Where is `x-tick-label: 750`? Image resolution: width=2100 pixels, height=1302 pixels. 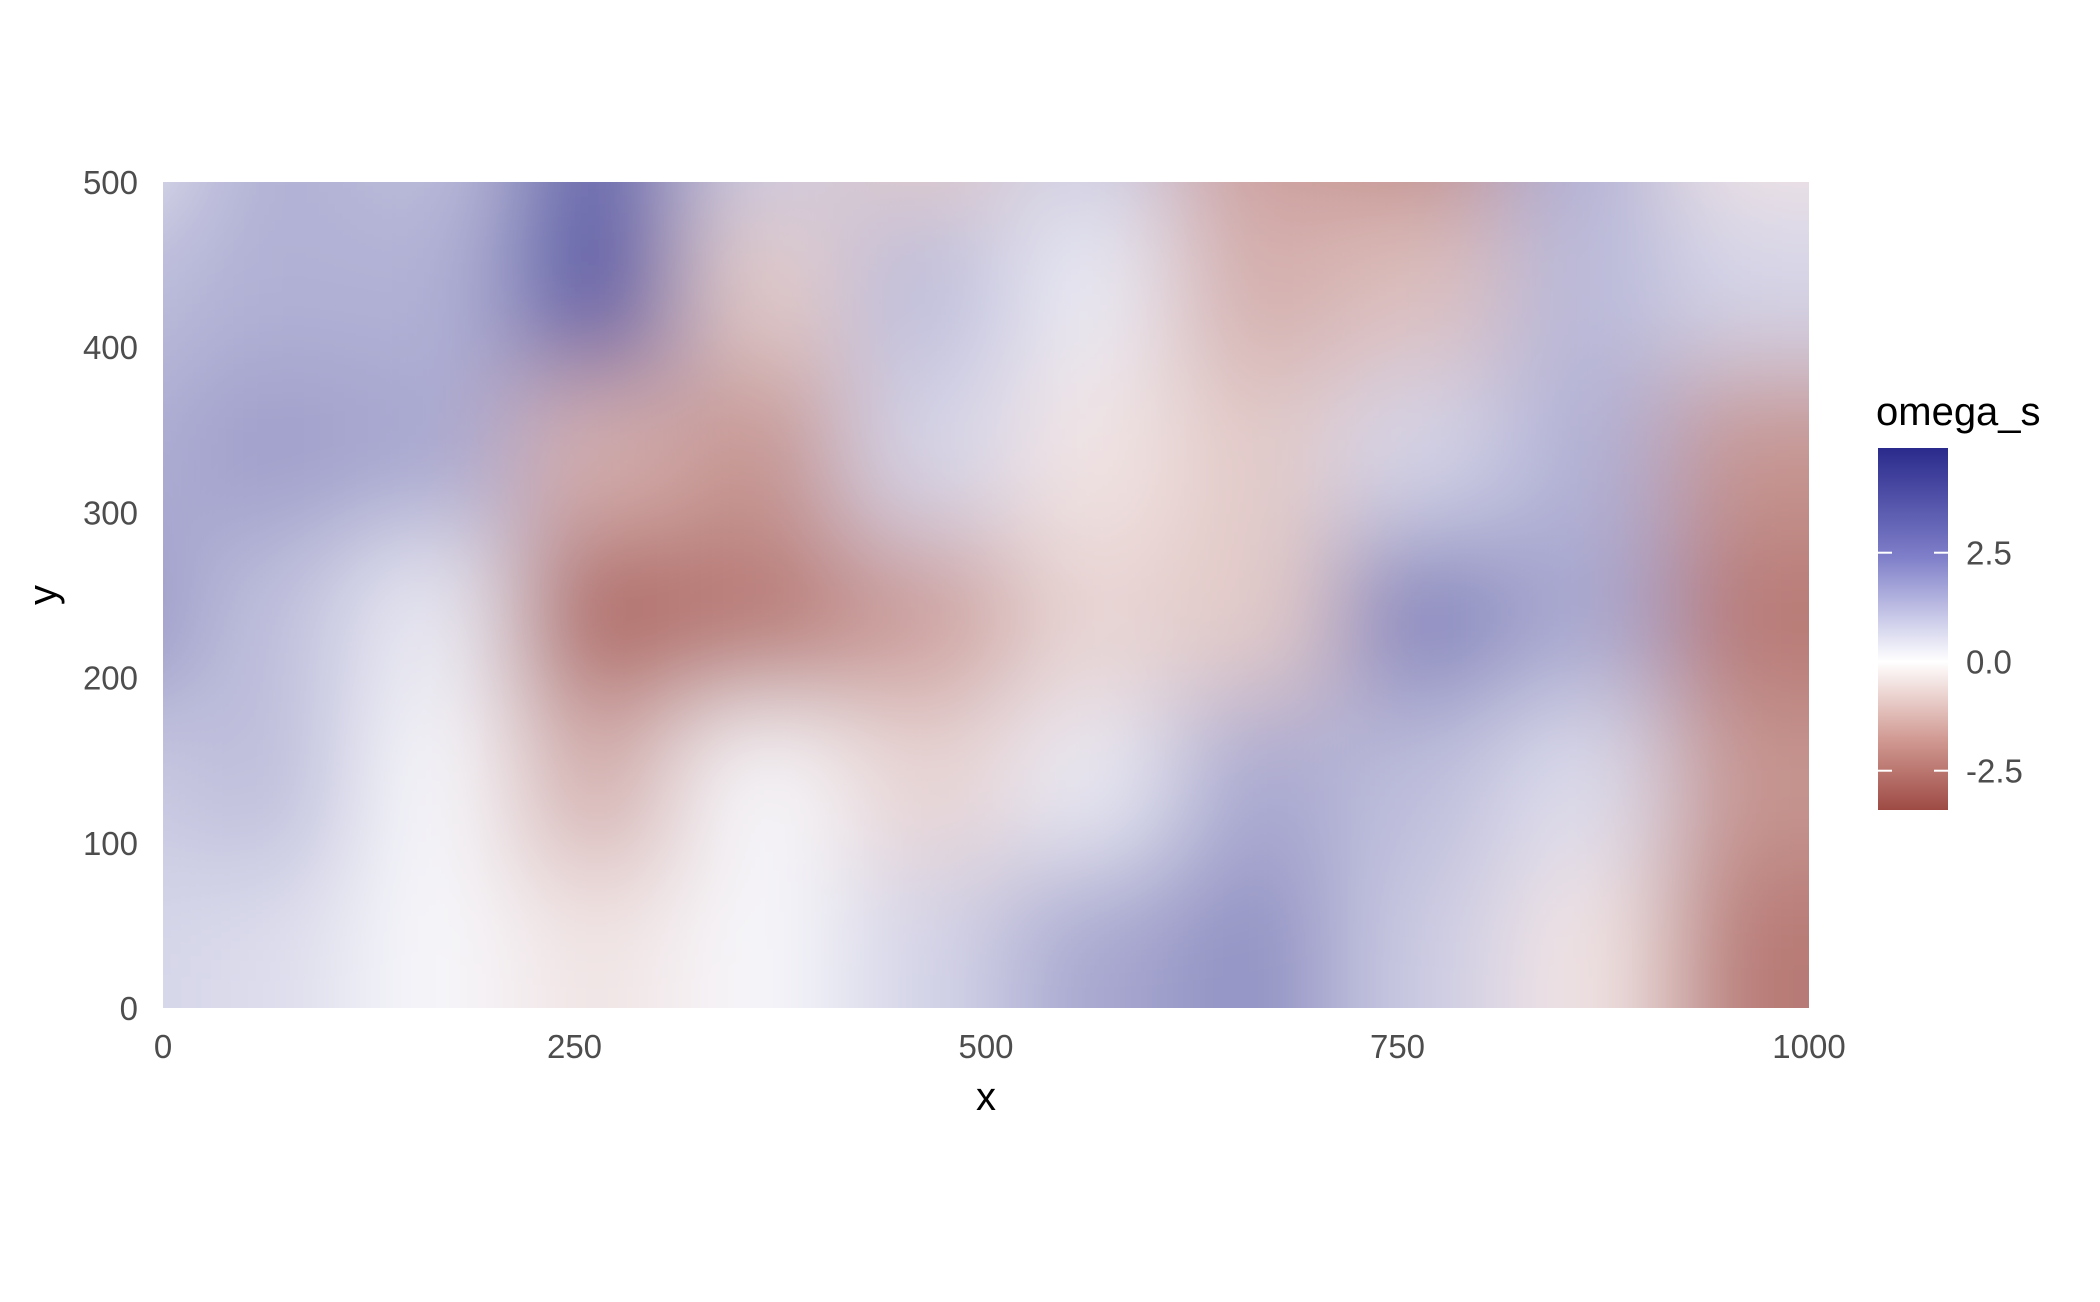
x-tick-label: 750 is located at coordinates (1397, 1046).